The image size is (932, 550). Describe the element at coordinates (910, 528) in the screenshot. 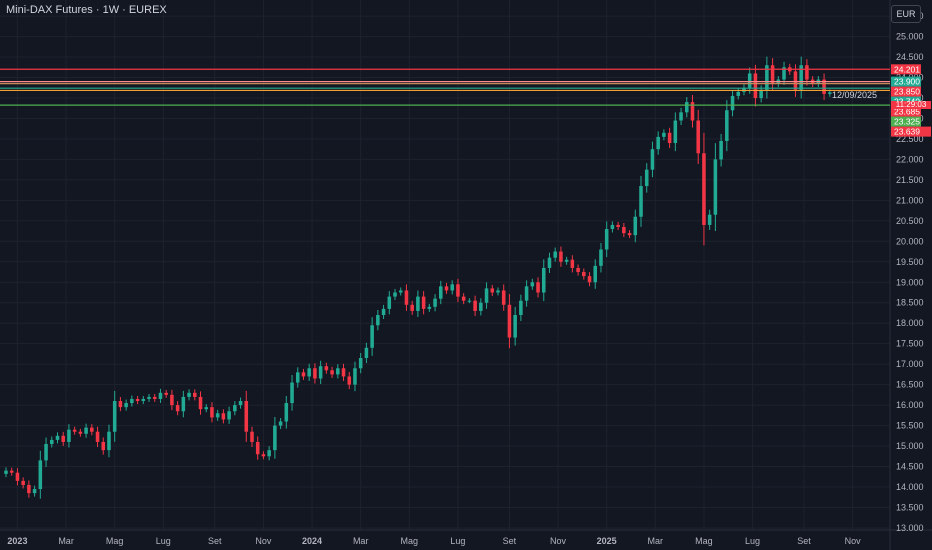

I see `y-tick-label: 13.000` at that location.